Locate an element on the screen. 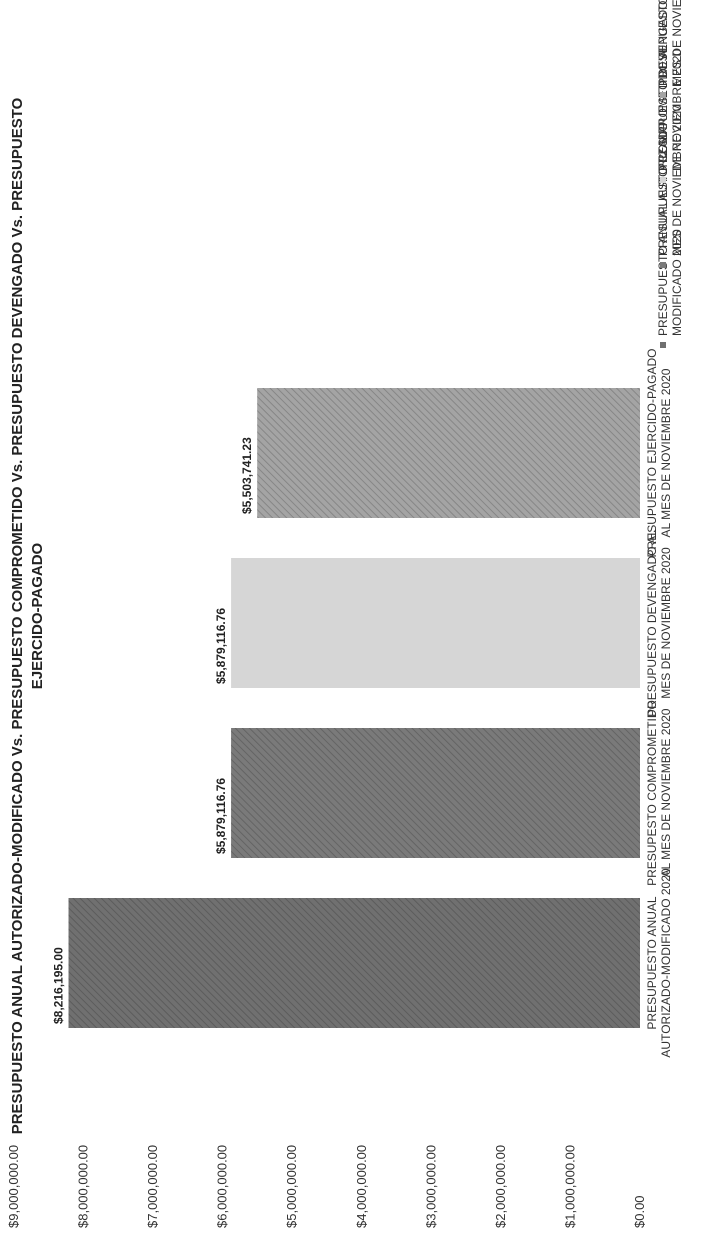 The width and height of the screenshot is (704, 1236). y-tick-label: $2,000,000.00 is located at coordinates (500, 1186).